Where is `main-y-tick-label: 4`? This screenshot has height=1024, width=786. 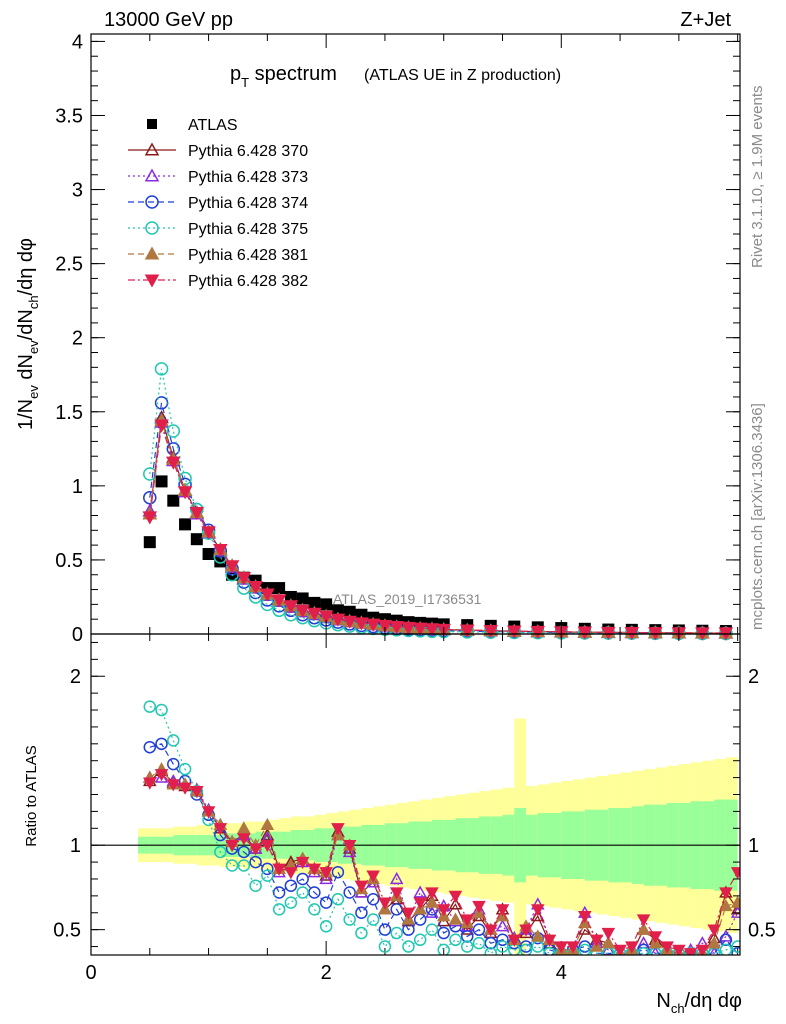 main-y-tick-label: 4 is located at coordinates (77, 42).